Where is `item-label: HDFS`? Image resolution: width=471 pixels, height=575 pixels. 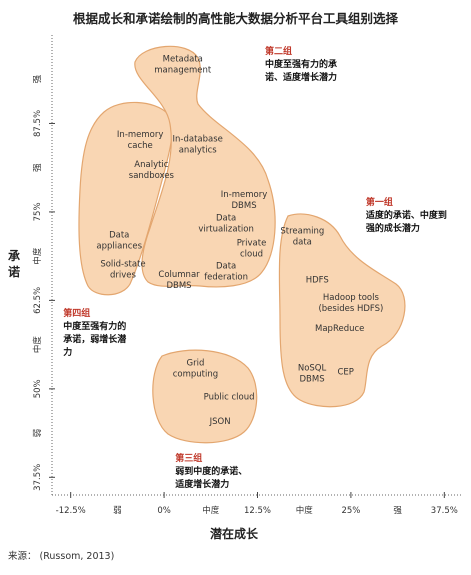
item-label: HDFS is located at coordinates (317, 281).